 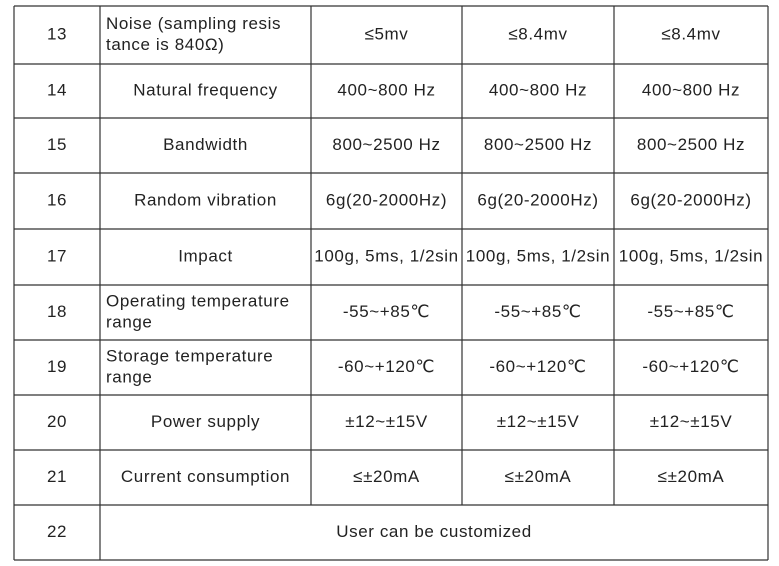 What do you see at coordinates (205, 144) in the screenshot?
I see `cell-text: Bandwidth` at bounding box center [205, 144].